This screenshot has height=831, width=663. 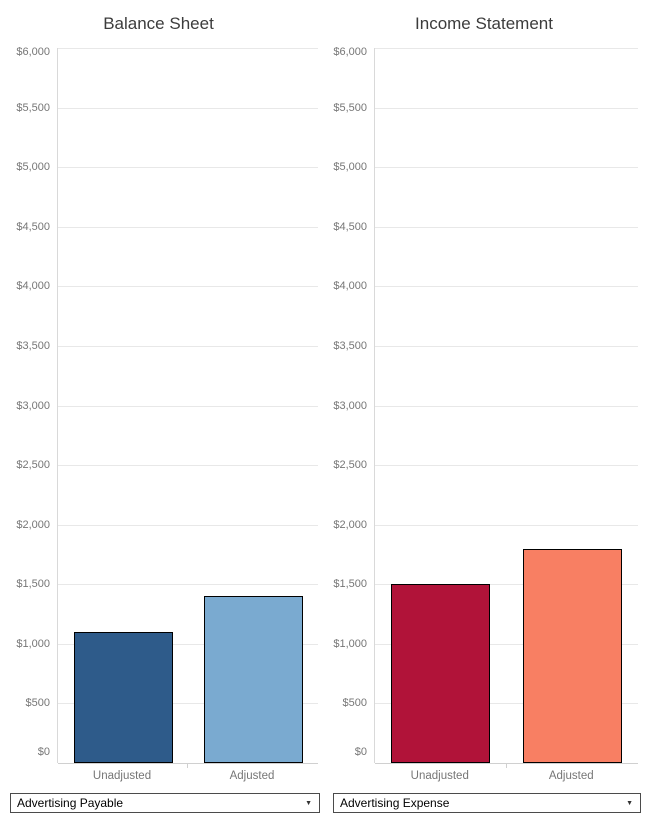 What do you see at coordinates (165, 803) in the screenshot?
I see `account-selector-dropdown: Advertising Payable ▼` at bounding box center [165, 803].